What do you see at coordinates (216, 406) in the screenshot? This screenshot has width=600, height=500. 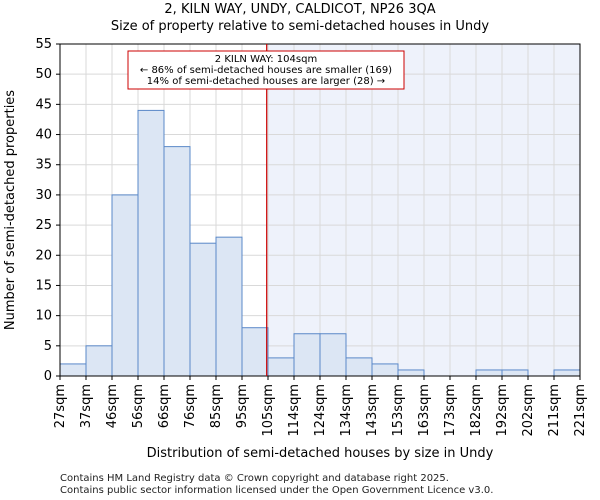 I see `x-tick-label: 85sqm` at bounding box center [216, 406].